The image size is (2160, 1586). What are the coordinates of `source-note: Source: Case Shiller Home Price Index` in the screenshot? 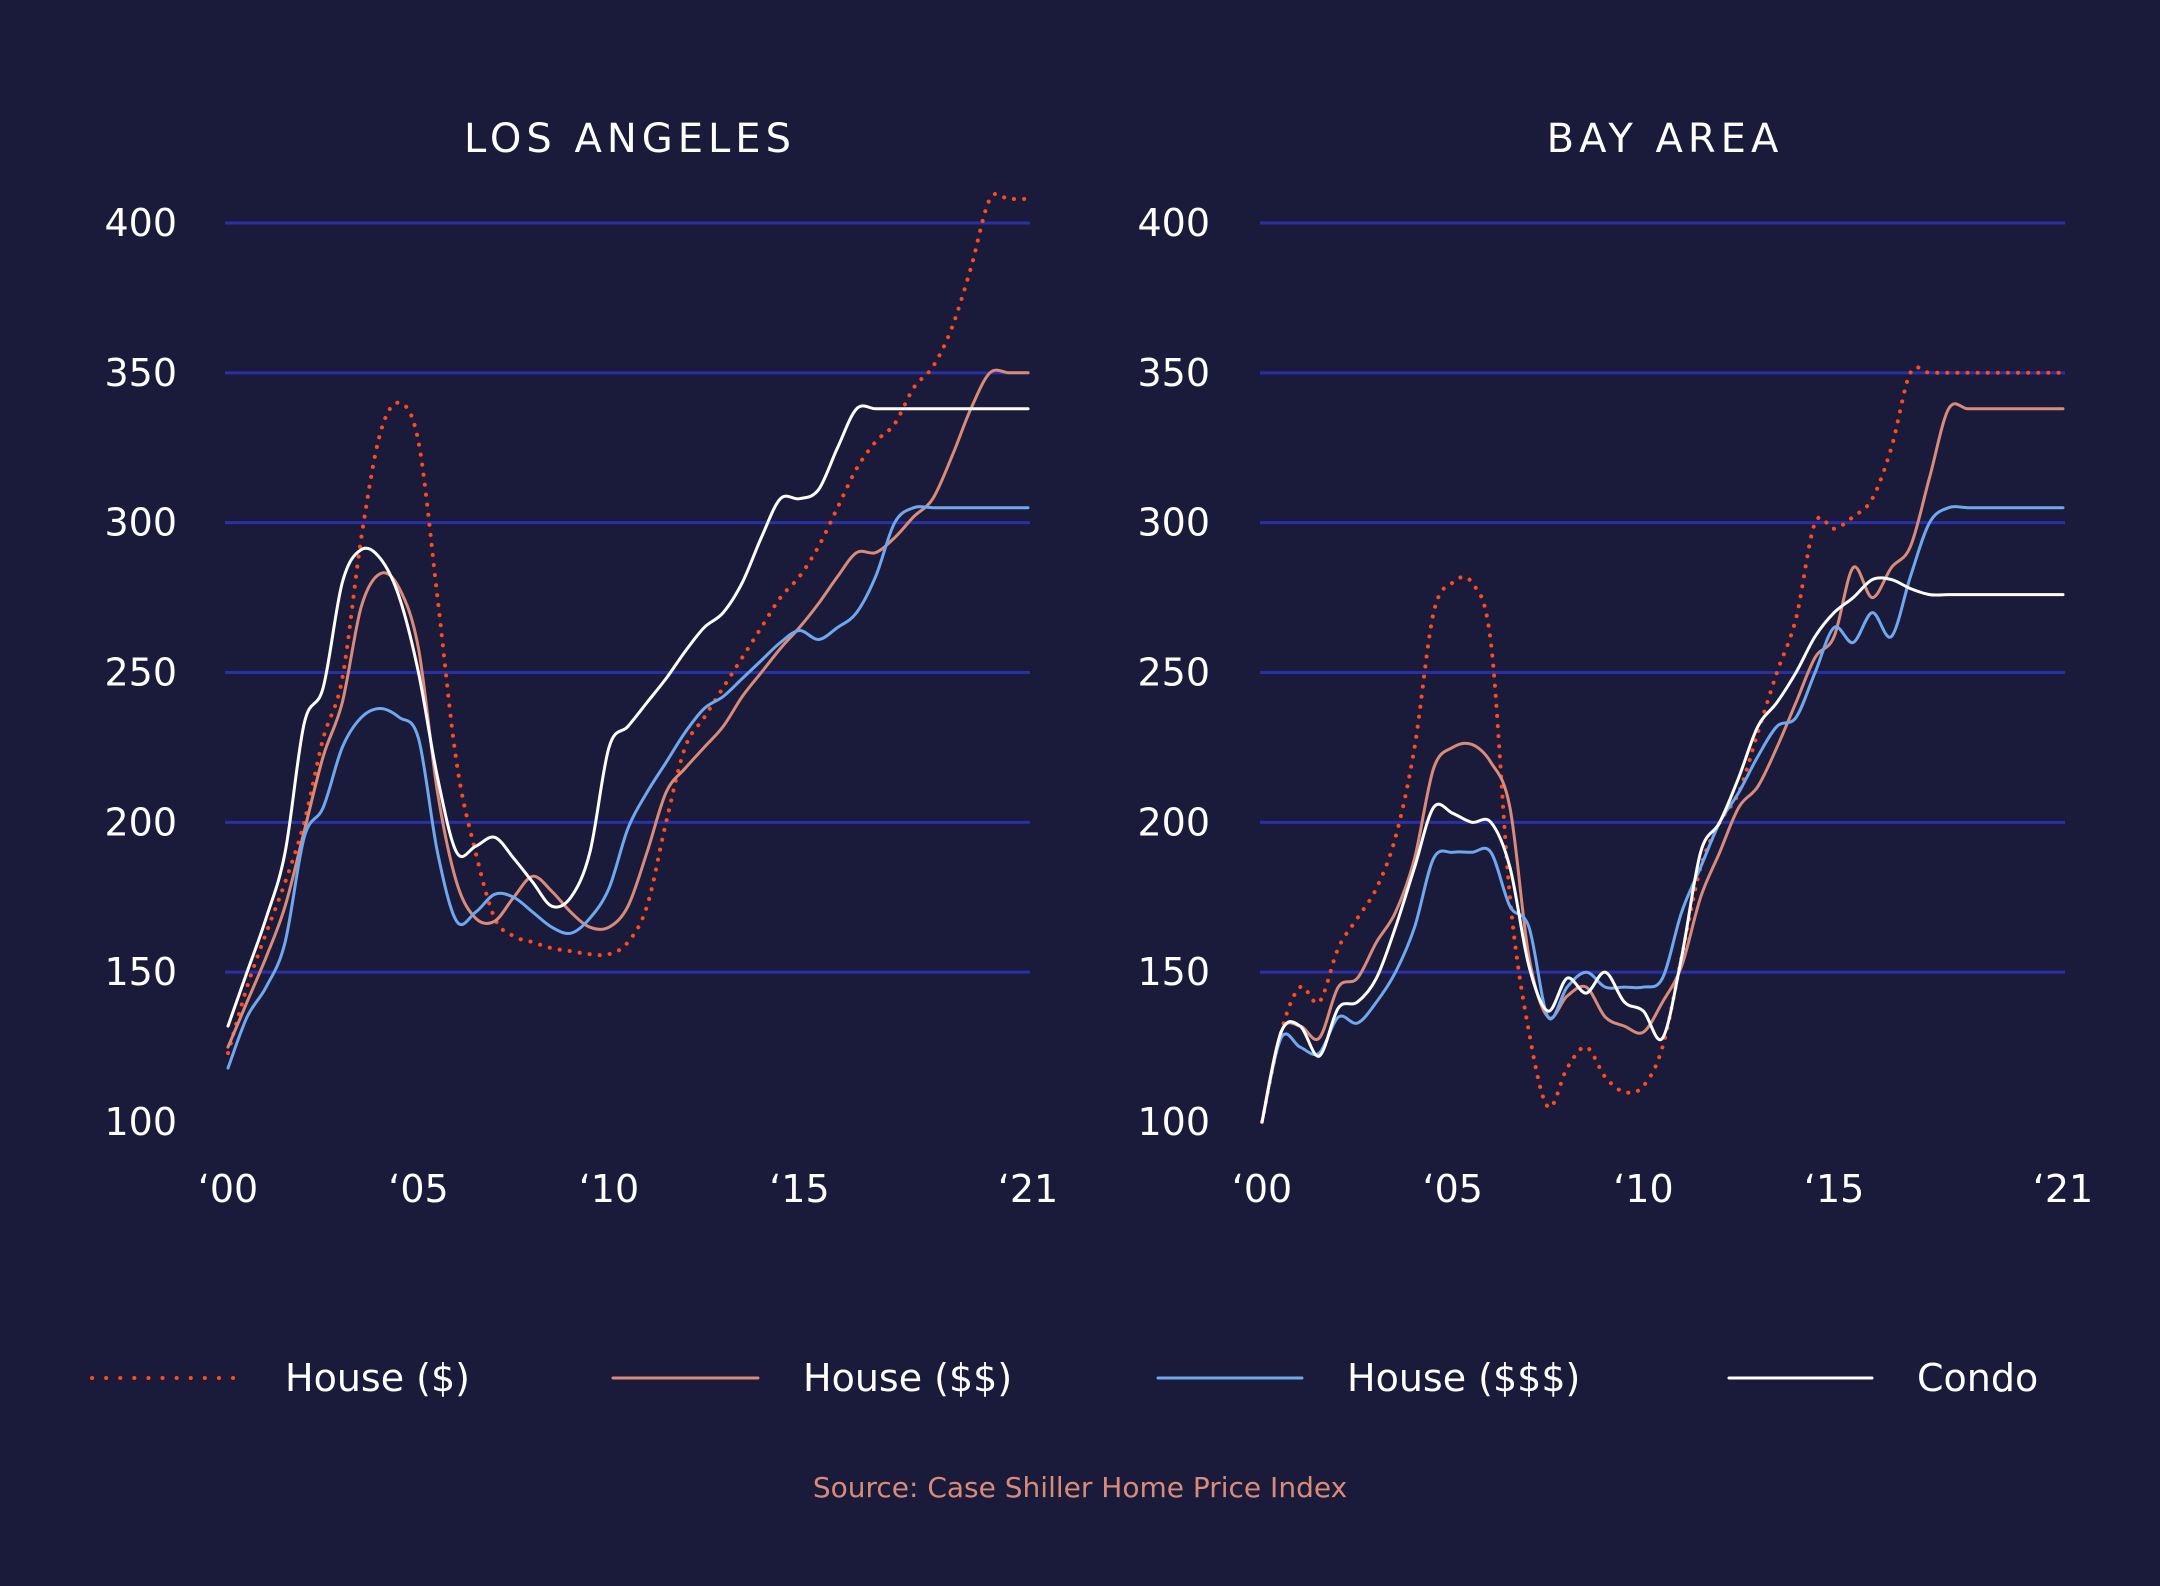 It's located at (1080, 1487).